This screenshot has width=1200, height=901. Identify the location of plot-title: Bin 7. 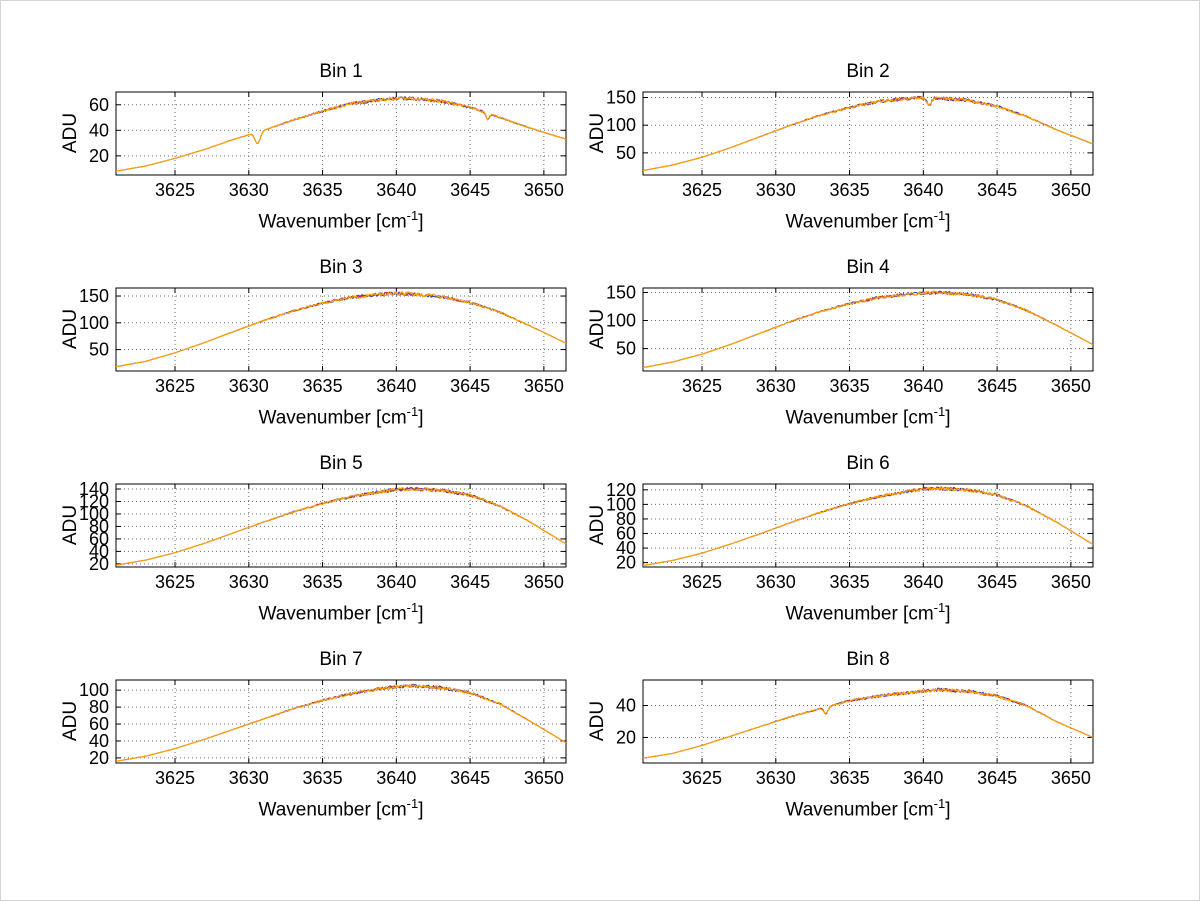
(341, 659).